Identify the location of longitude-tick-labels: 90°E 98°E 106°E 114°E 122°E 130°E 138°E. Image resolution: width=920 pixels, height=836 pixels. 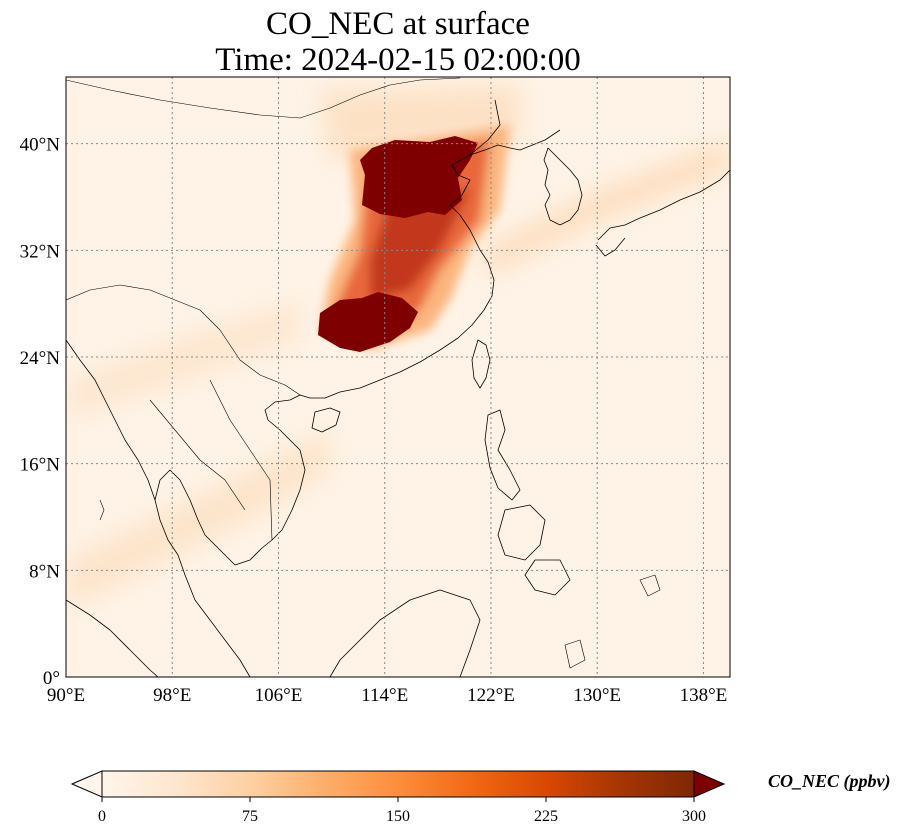
(387, 695).